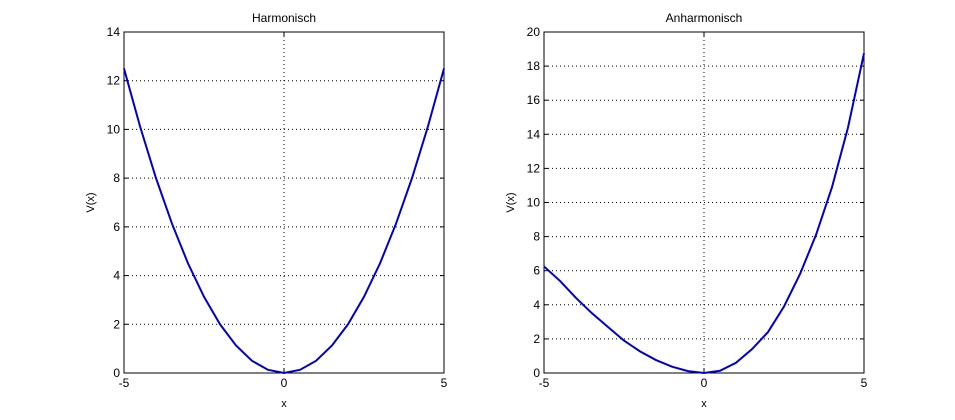 The width and height of the screenshot is (955, 420). I want to click on chart-title: Harmonisch, so click(284, 18).